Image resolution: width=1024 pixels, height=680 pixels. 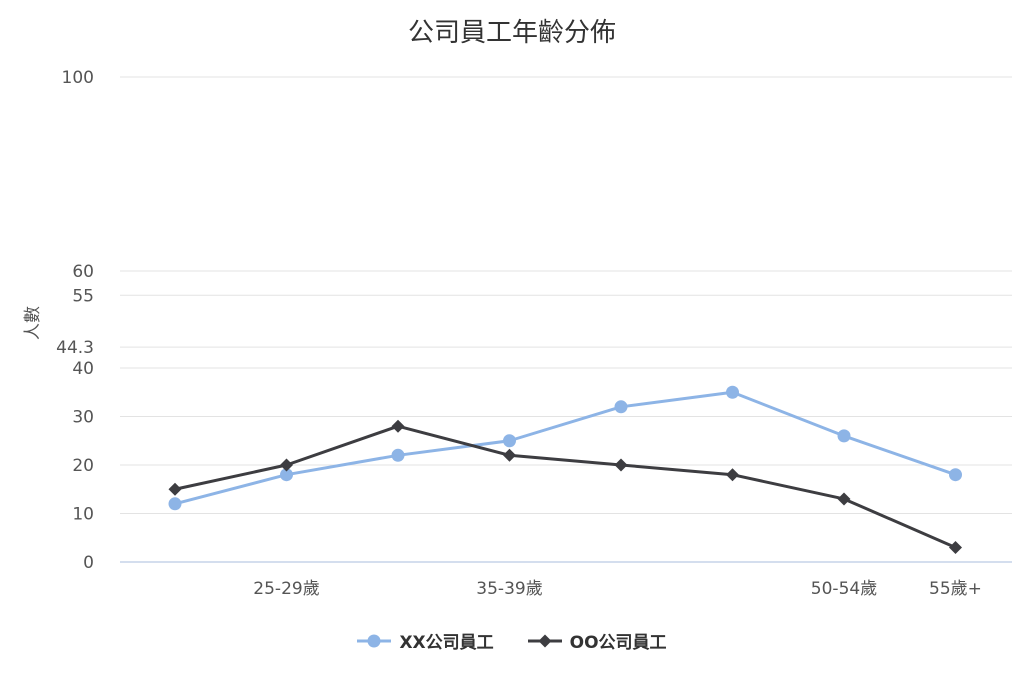 I want to click on legend-label: OO公司員工, so click(x=618, y=643).